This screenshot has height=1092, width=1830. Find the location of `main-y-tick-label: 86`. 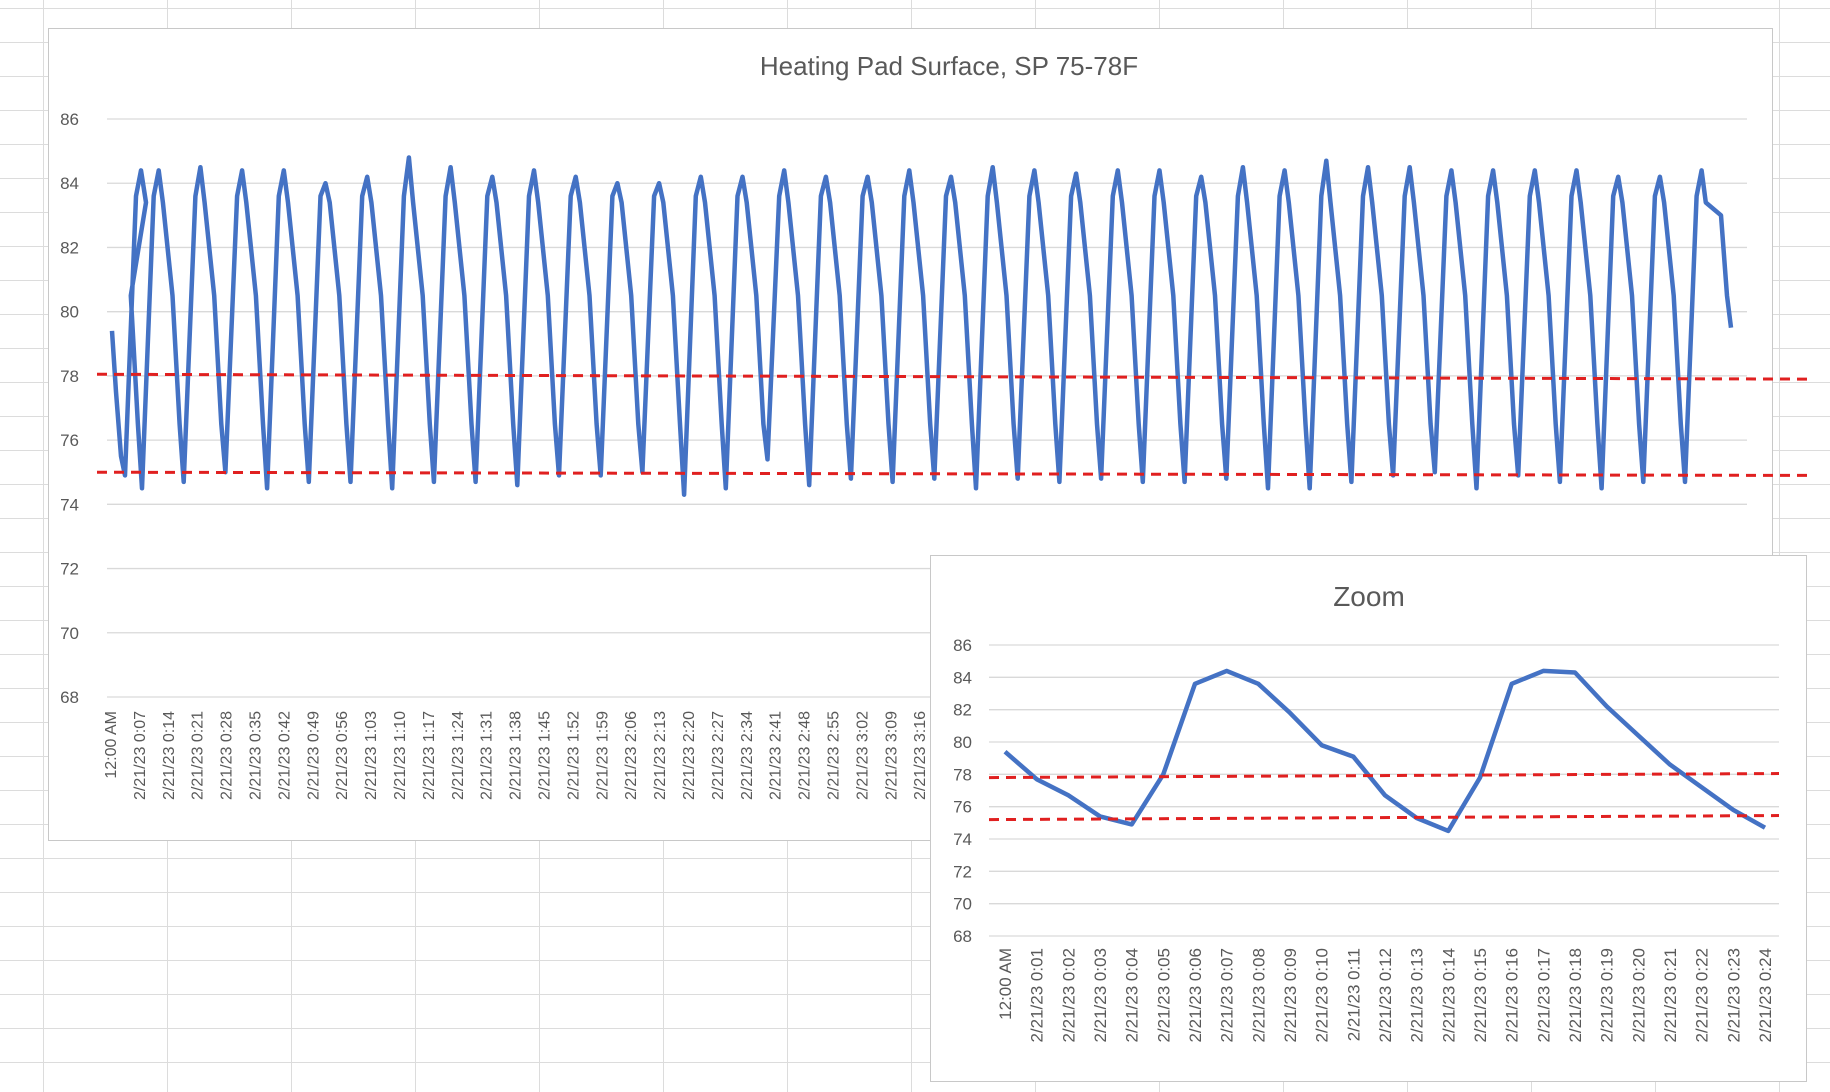

main-y-tick-label: 86 is located at coordinates (69, 119).